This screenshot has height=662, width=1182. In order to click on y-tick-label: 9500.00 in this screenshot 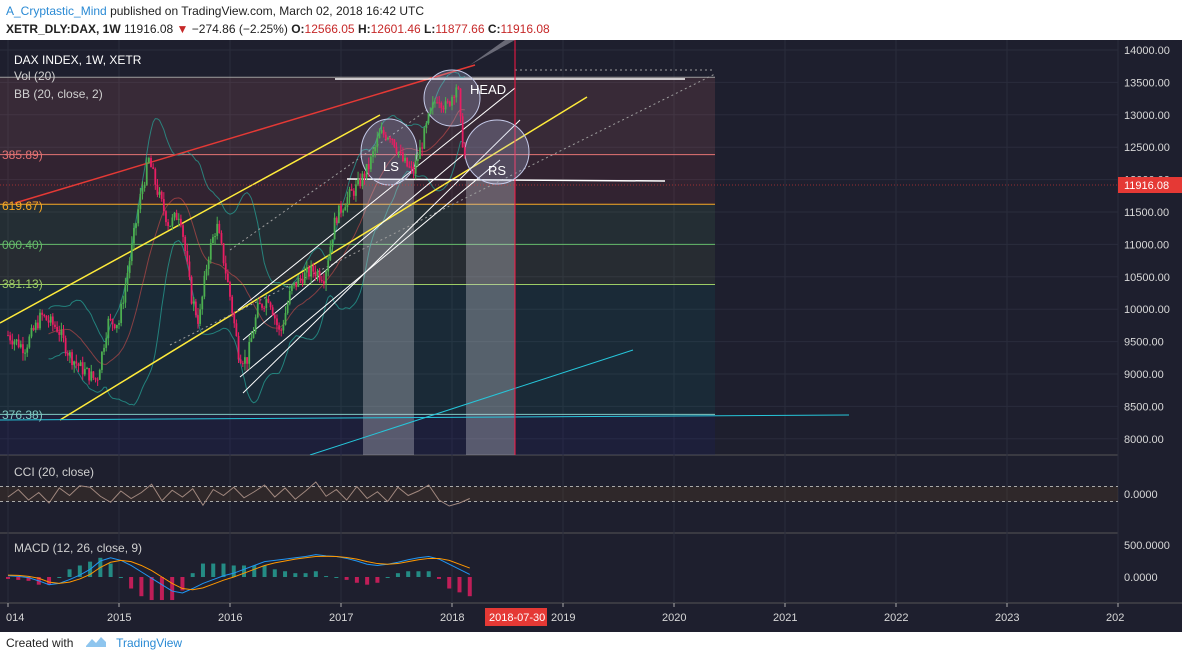, I will do `click(1144, 343)`.